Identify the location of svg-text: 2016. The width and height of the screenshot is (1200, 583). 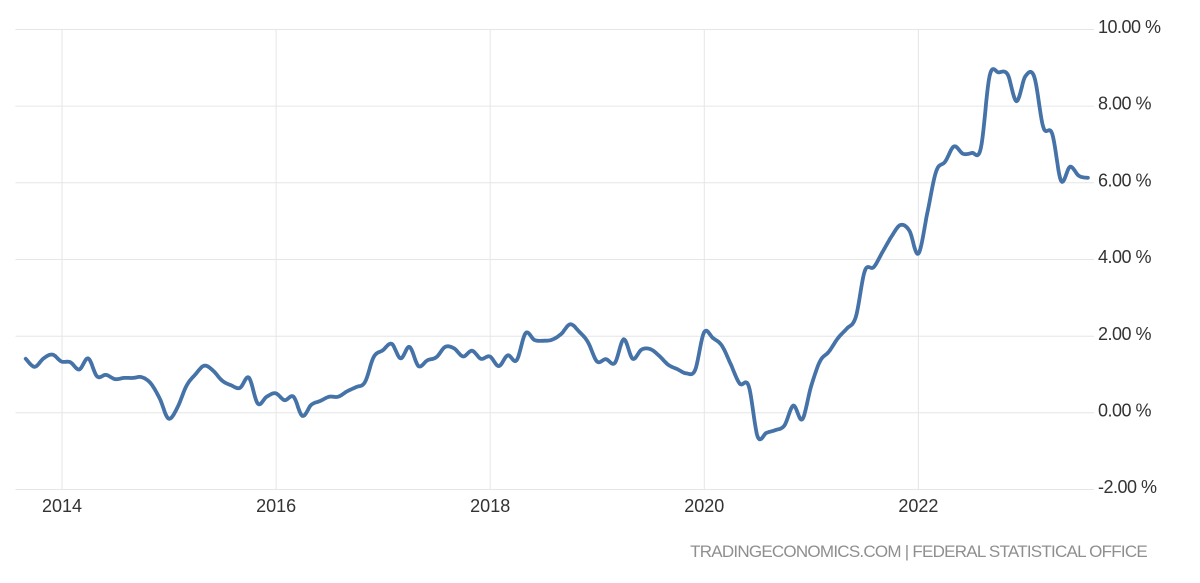
(276, 506).